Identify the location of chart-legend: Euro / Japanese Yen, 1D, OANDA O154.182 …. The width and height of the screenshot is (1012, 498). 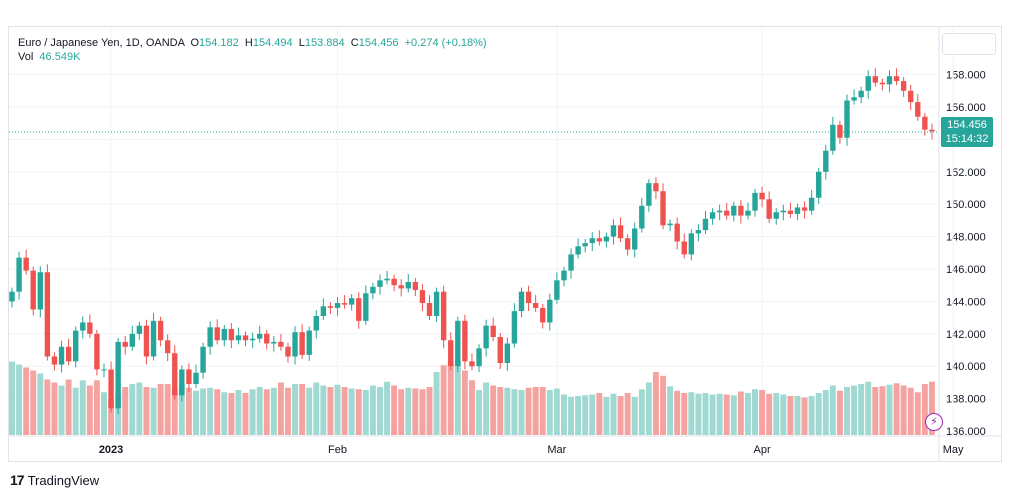
(252, 50).